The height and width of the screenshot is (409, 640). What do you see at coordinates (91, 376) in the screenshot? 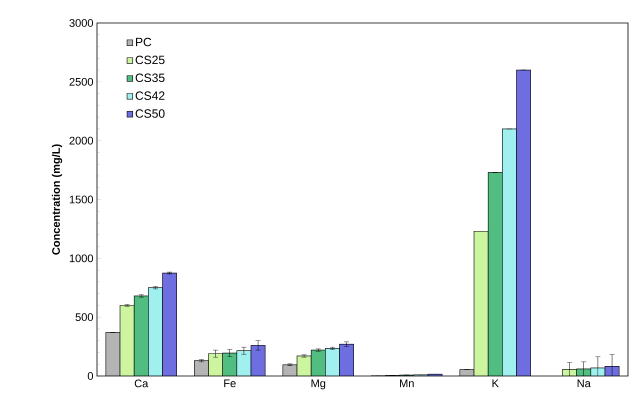
I see `y-tick-label: 0` at bounding box center [91, 376].